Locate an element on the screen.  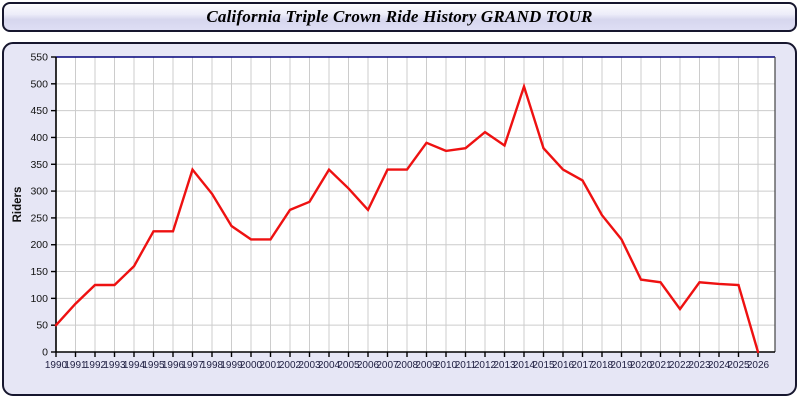
x-tick-label: 1995 is located at coordinates (153, 365).